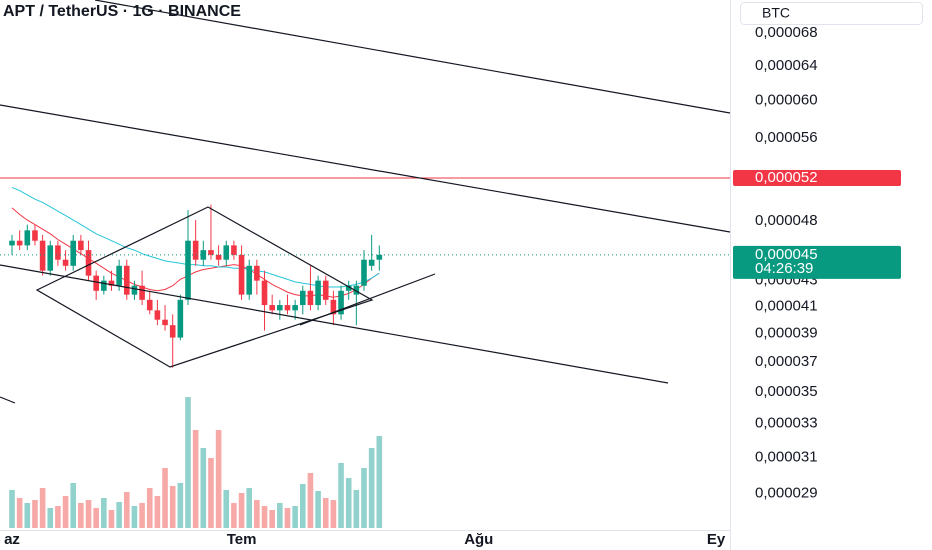  I want to click on y-tick-label: 0,000033, so click(786, 423).